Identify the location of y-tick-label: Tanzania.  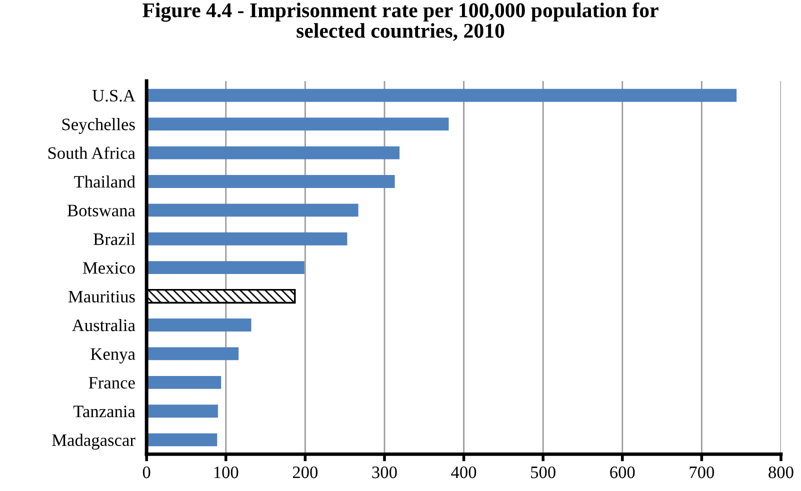
(104, 412).